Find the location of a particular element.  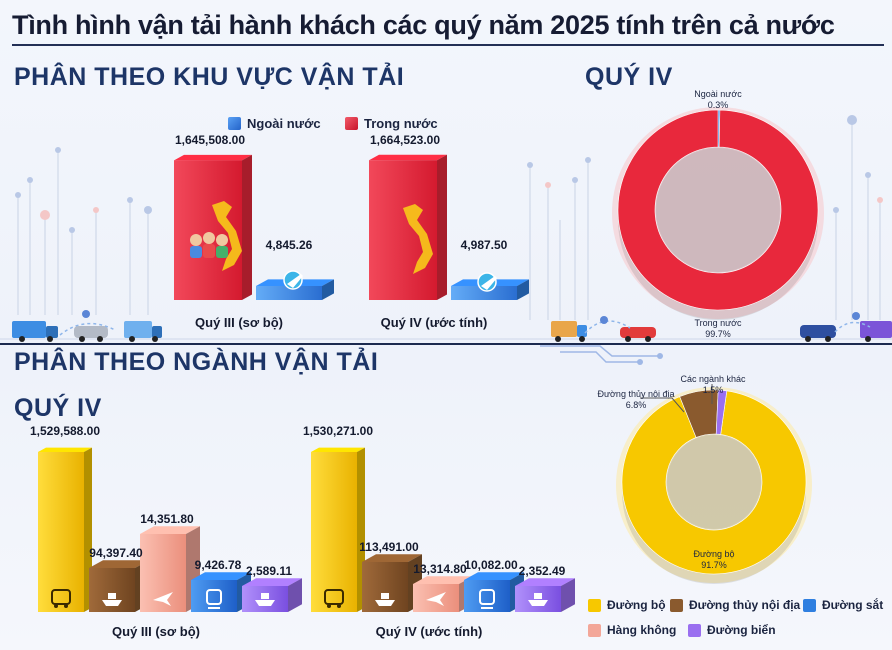

legend-item-domestic: Trong nước is located at coordinates (391, 123).